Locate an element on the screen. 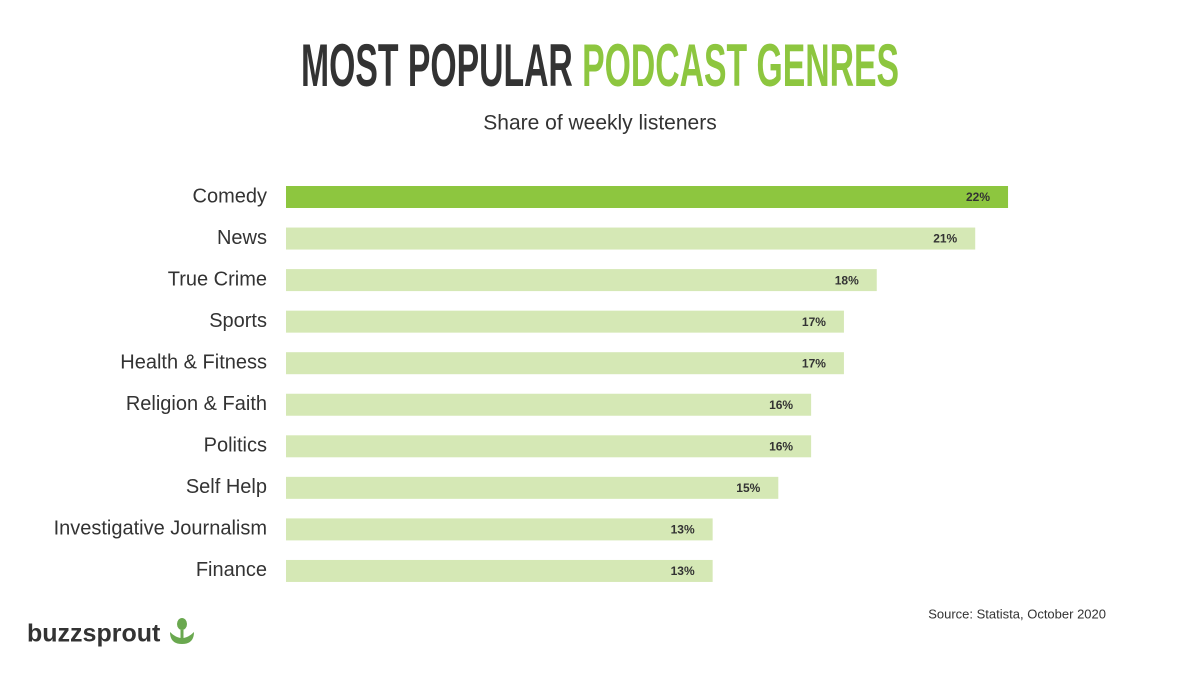 Image resolution: width=1200 pixels, height=675 pixels. value-label: 21% is located at coordinates (945, 239).